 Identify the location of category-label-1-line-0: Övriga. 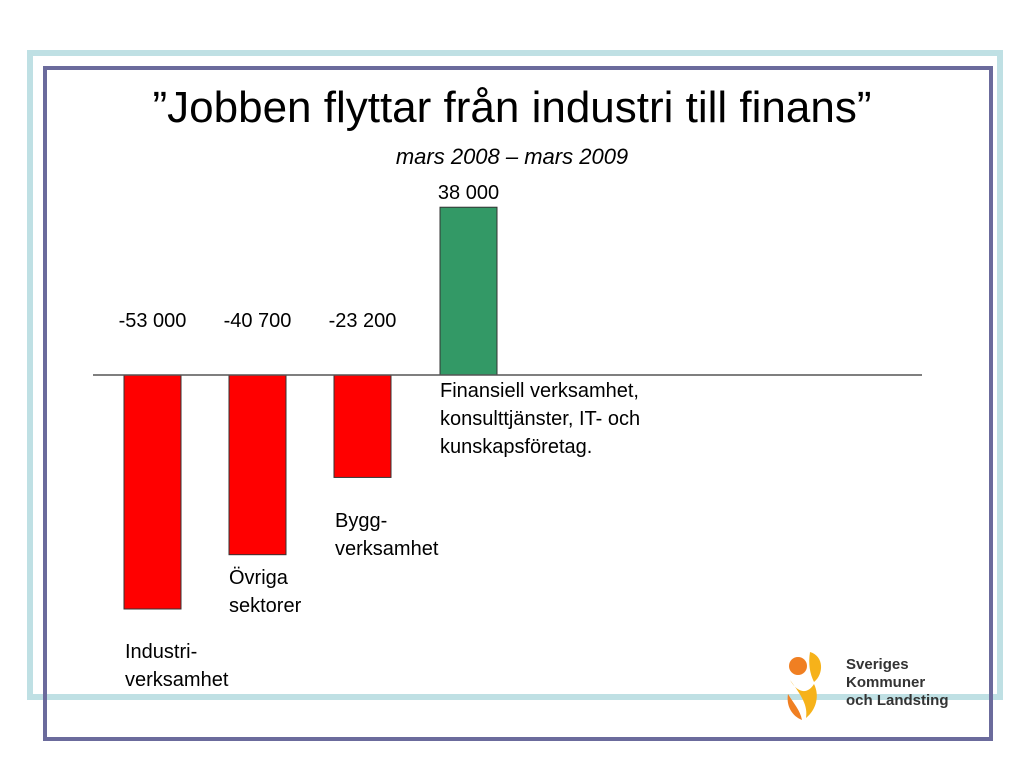
(259, 578).